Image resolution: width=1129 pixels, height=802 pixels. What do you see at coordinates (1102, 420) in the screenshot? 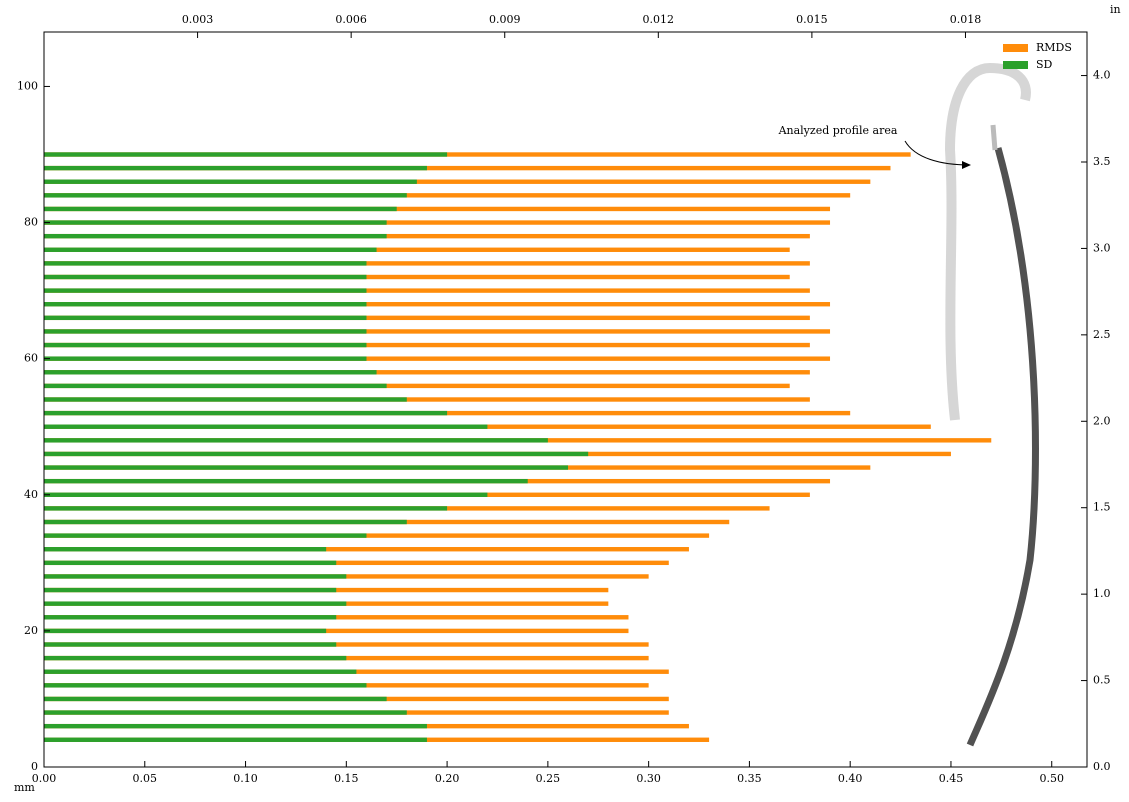
I see `y2-tick-label: 2.0` at bounding box center [1102, 420].